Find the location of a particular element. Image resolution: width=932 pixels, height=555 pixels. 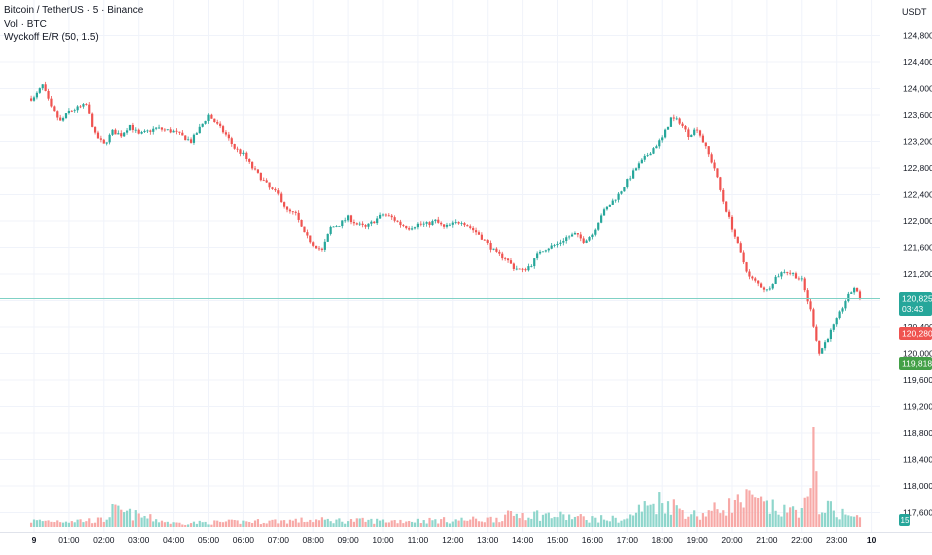

symbol-title: Bitcoin / TetherUS · 5 · Binance is located at coordinates (74, 10).